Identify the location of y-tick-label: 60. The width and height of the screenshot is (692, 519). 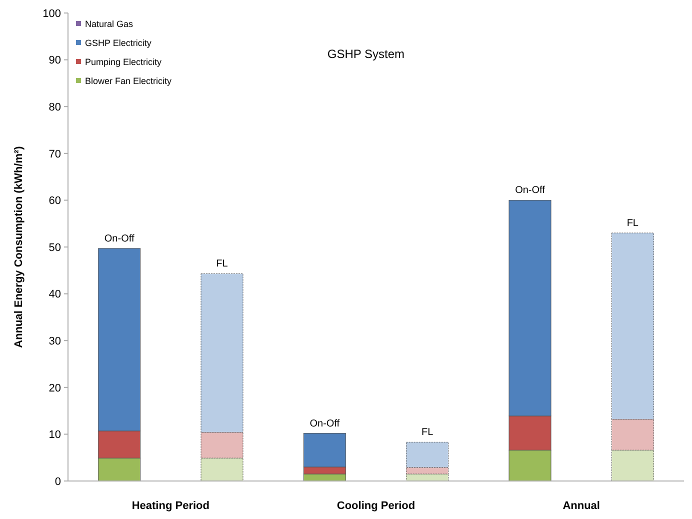
(54, 201).